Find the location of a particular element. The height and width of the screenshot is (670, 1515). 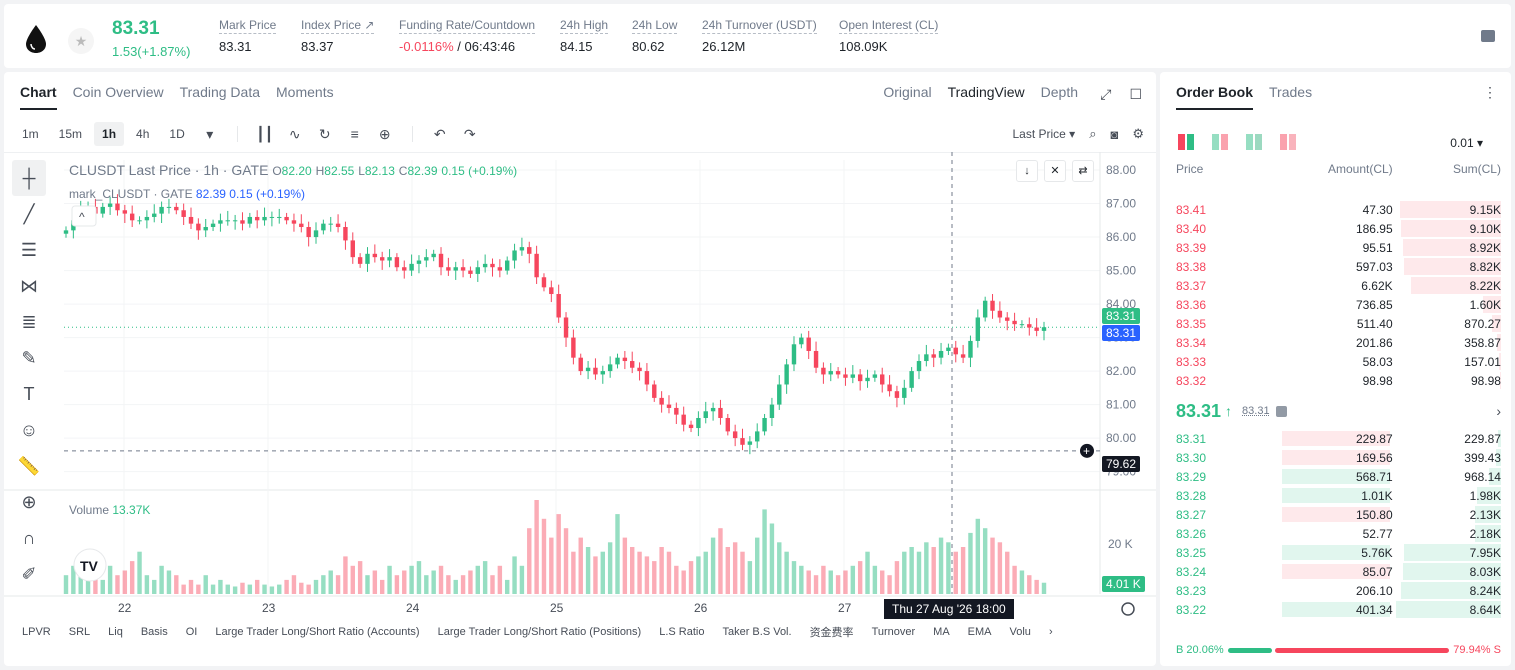

add-indicator-icon: ⊕ is located at coordinates (384, 133).